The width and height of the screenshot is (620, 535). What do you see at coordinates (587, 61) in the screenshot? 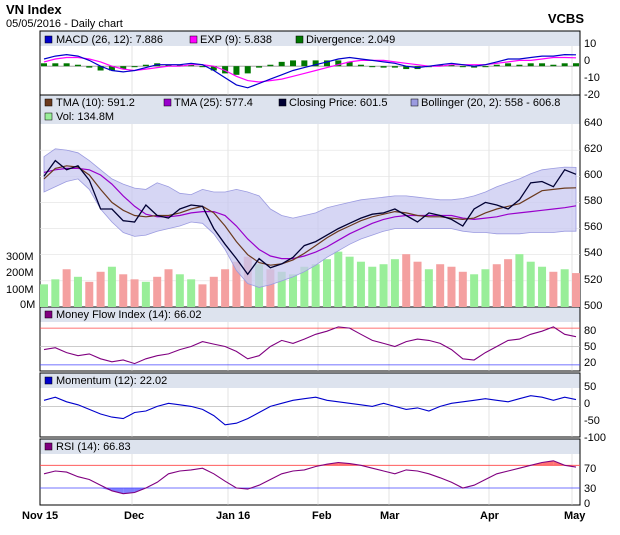
I see `macd-tick: 0` at bounding box center [587, 61].